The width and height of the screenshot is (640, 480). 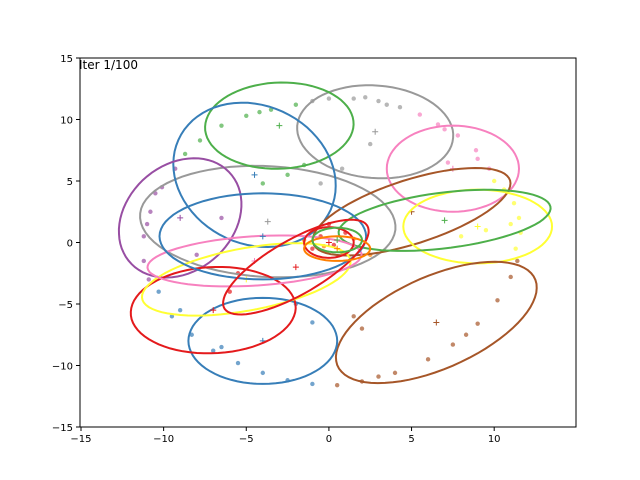 I want to click on y-tick-label: 5, so click(x=70, y=182).